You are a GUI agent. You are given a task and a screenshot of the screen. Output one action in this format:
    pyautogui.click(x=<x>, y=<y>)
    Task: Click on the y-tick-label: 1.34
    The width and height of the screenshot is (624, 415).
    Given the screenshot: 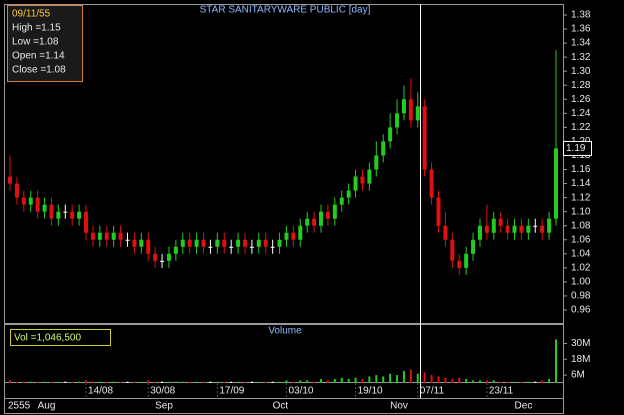 What is the action you would take?
    pyautogui.click(x=581, y=43)
    